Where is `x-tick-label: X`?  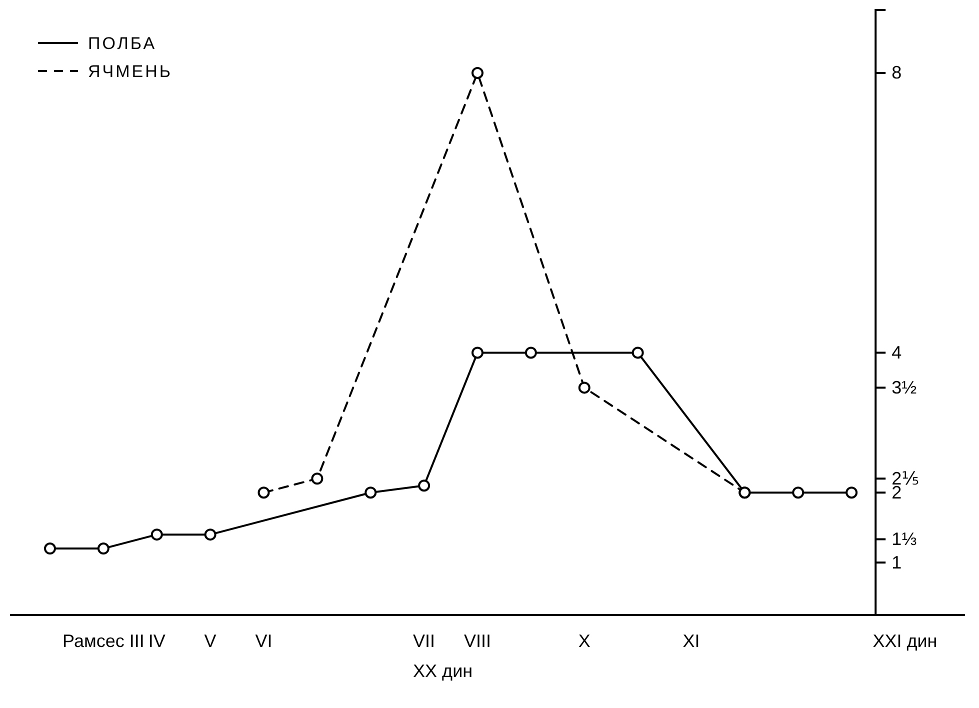 x-tick-label: X is located at coordinates (584, 641).